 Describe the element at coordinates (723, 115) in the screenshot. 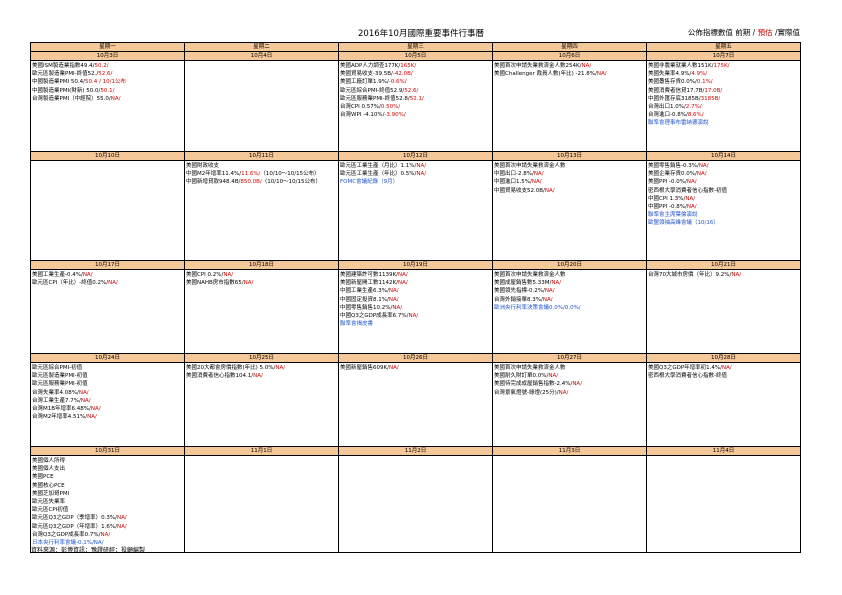

I see `event-item: 台灣進口-0.8%/8.6%/` at that location.